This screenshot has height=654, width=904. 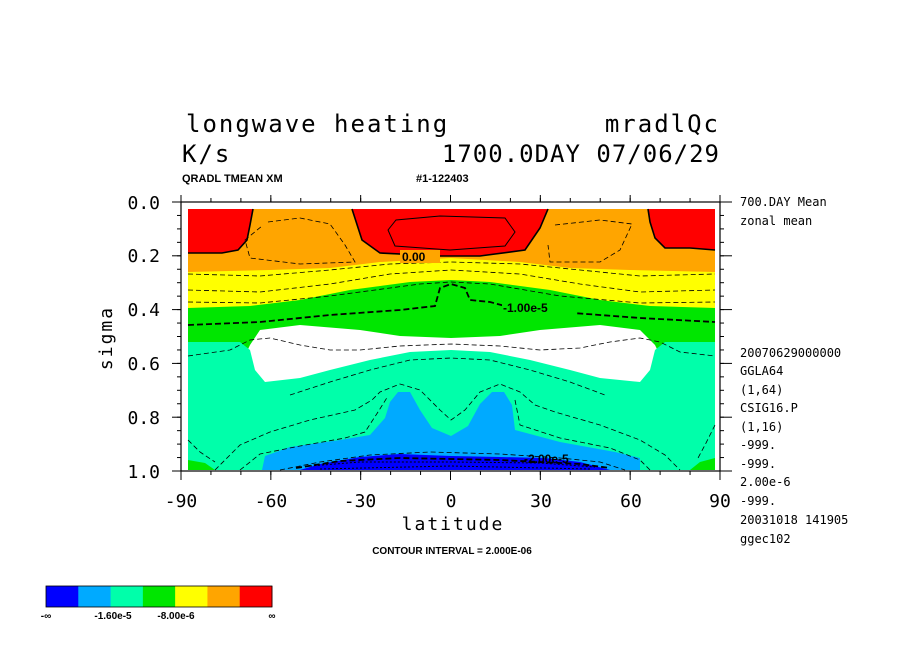 I want to click on title-line1-left: longwave heating, so click(x=317, y=124).